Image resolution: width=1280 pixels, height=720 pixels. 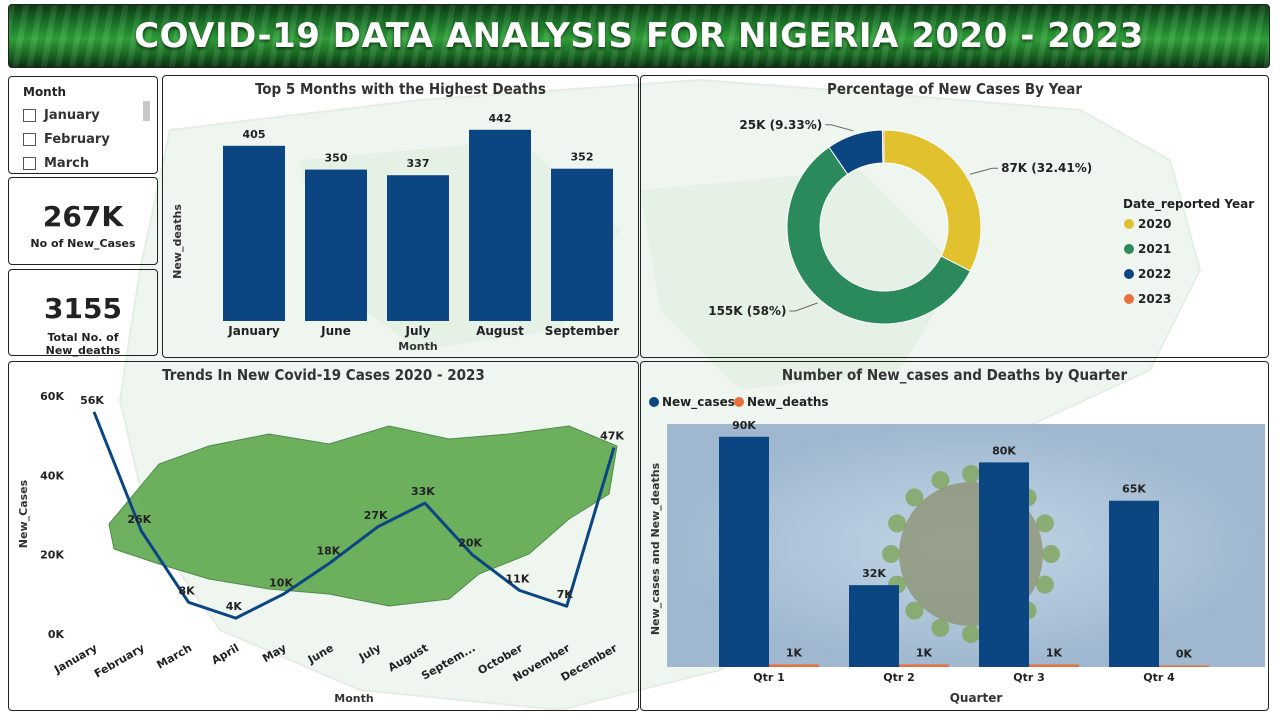 I want to click on kpi-new-deaths-card: 3155 Total No. of New_deaths, so click(x=83, y=313).